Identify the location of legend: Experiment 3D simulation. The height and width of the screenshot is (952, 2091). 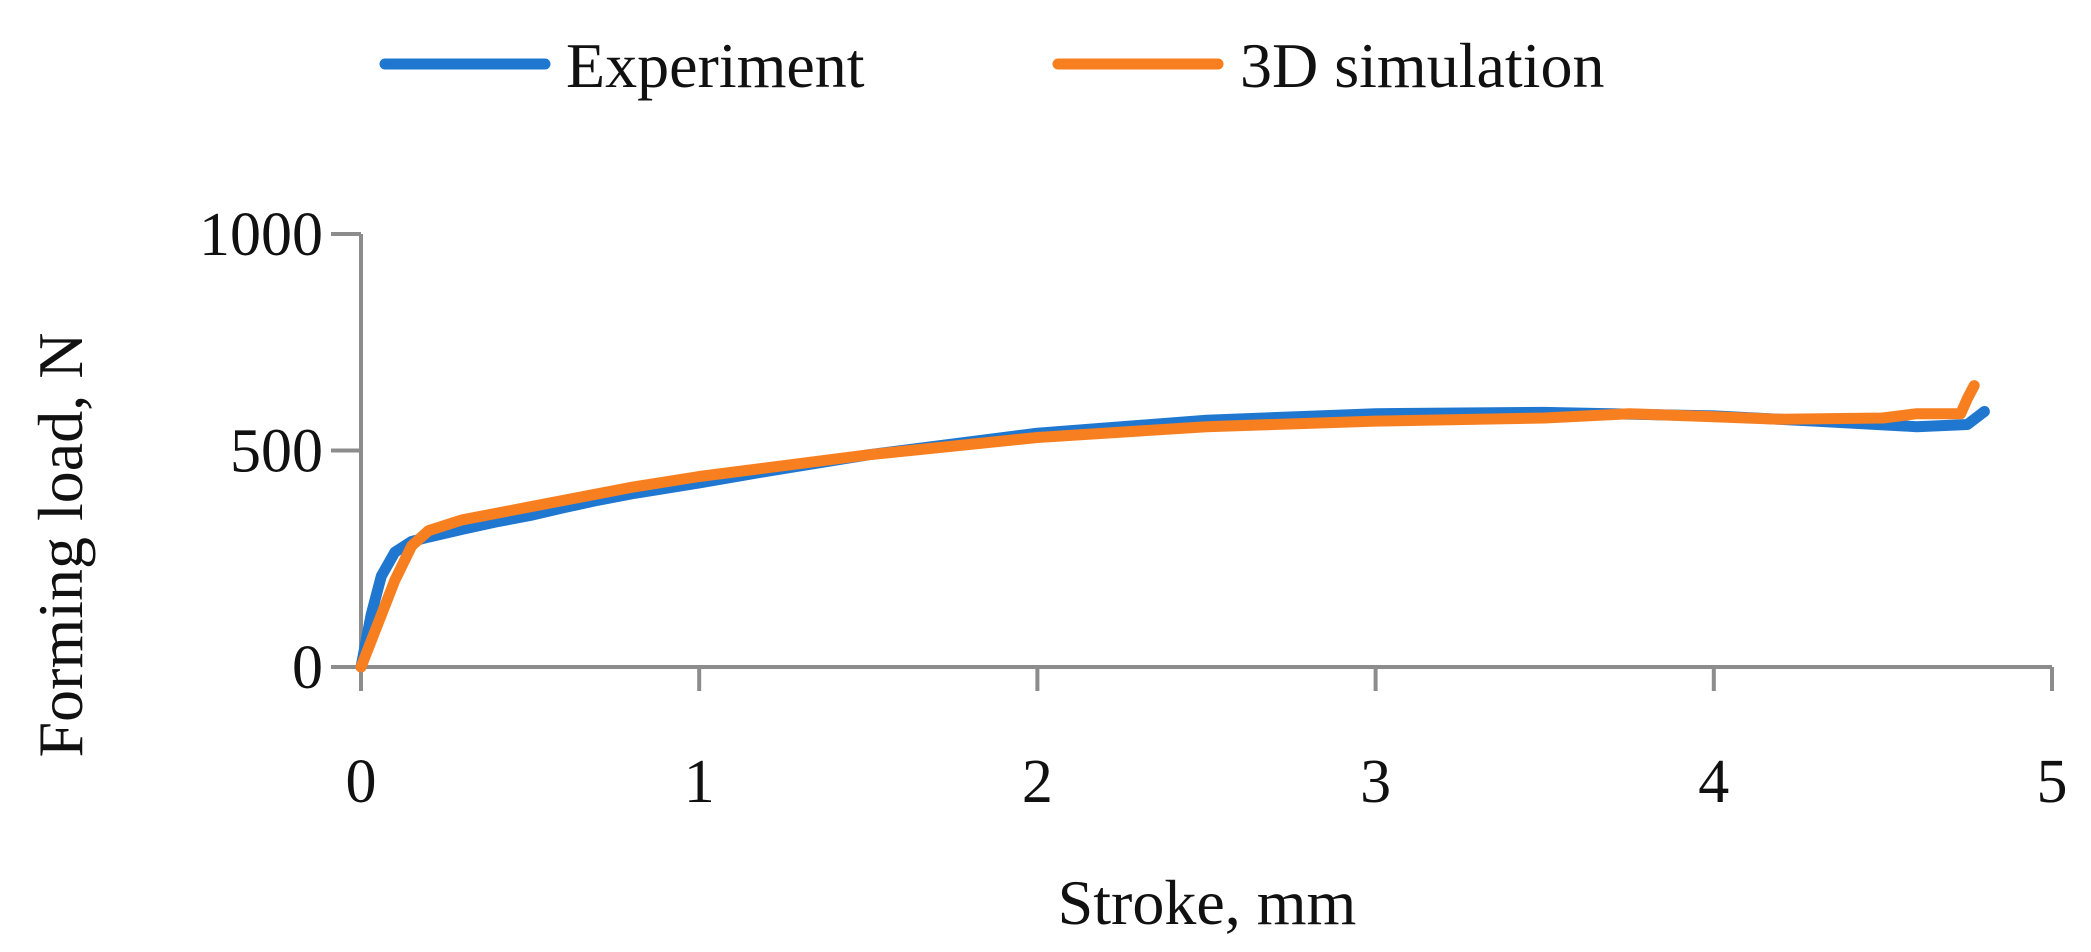
(991, 65).